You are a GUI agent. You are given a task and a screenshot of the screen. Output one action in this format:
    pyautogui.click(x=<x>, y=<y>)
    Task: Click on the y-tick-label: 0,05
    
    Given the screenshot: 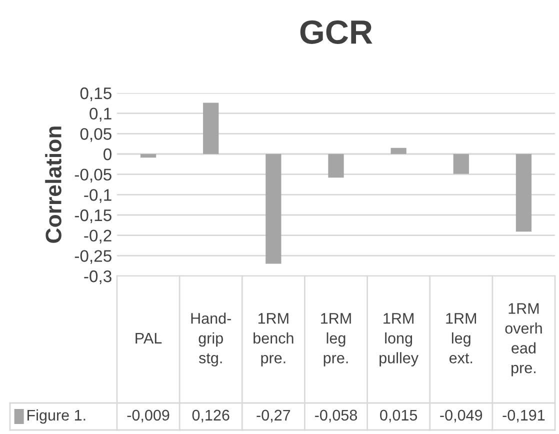 What is the action you would take?
    pyautogui.click(x=96, y=135)
    